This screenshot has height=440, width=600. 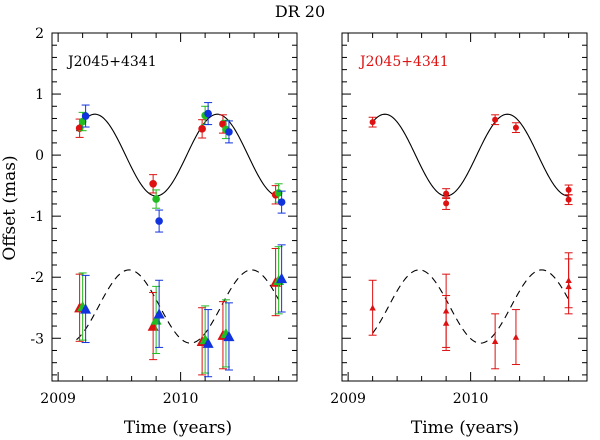 I want to click on y-axis-title: Offset (mas), so click(x=10, y=207).